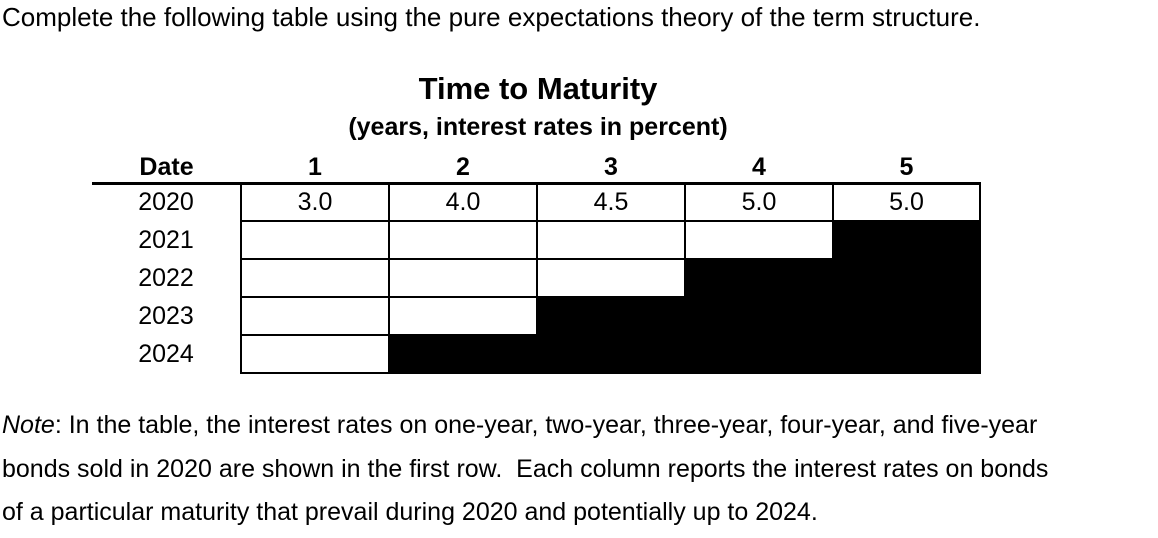 The image size is (1158, 538). Describe the element at coordinates (166, 239) in the screenshot. I see `row-date-label: 2021` at that location.